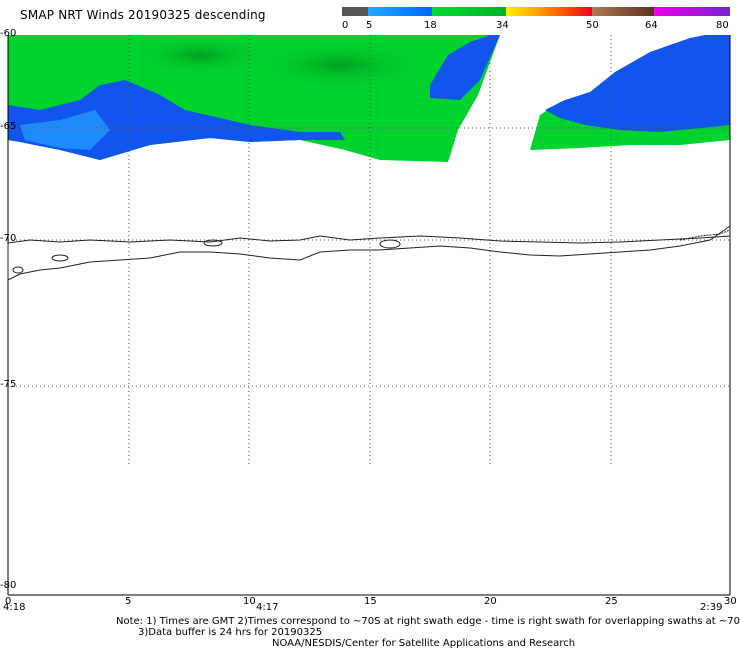 The width and height of the screenshot is (740, 650). What do you see at coordinates (469, 11) in the screenshot?
I see `colorbar-segment-green` at bounding box center [469, 11].